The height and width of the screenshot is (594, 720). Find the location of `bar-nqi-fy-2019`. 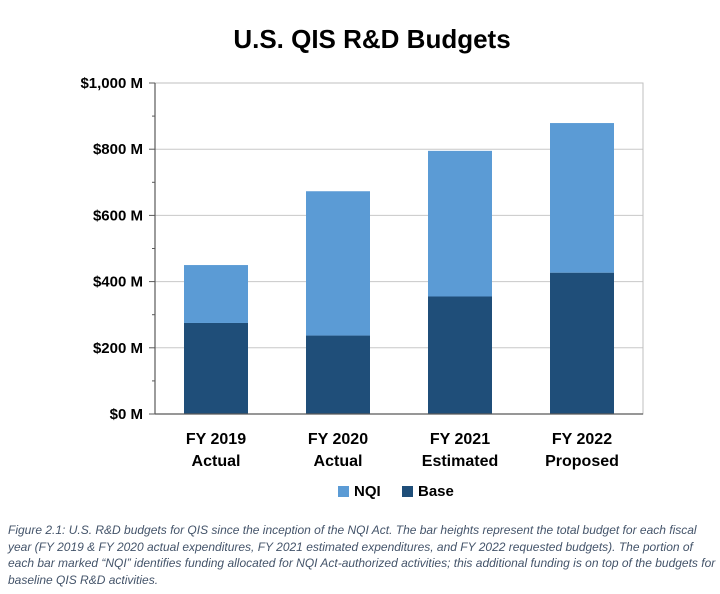

bar-nqi-fy-2019 is located at coordinates (216, 294).